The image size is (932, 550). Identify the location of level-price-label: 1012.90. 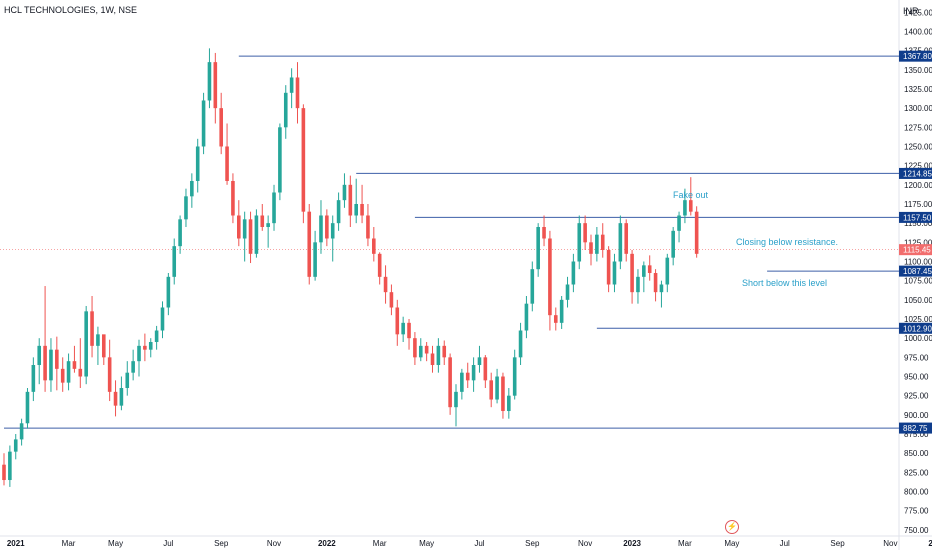
(917, 328).